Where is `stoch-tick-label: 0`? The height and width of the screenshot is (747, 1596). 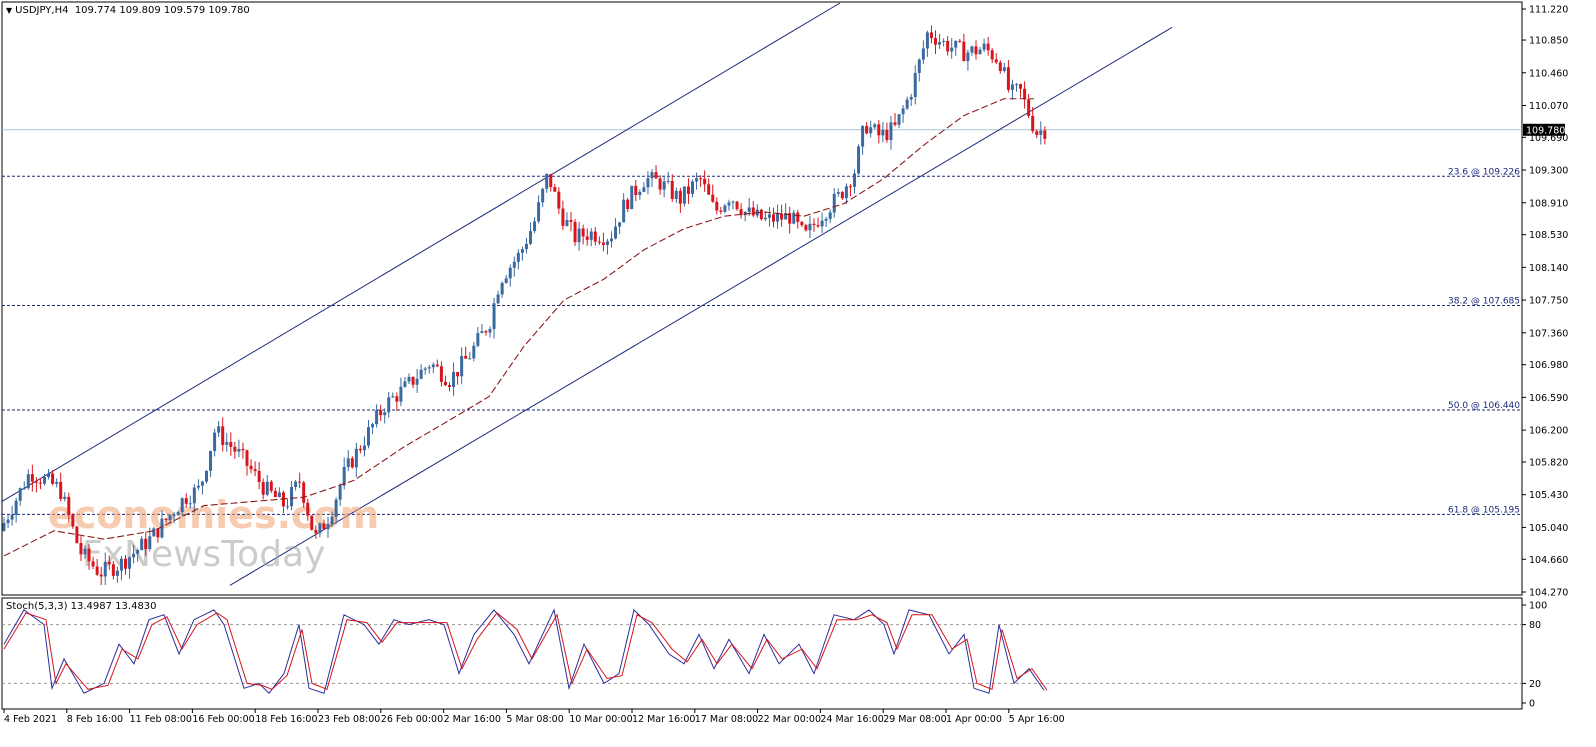 stoch-tick-label: 0 is located at coordinates (1532, 704).